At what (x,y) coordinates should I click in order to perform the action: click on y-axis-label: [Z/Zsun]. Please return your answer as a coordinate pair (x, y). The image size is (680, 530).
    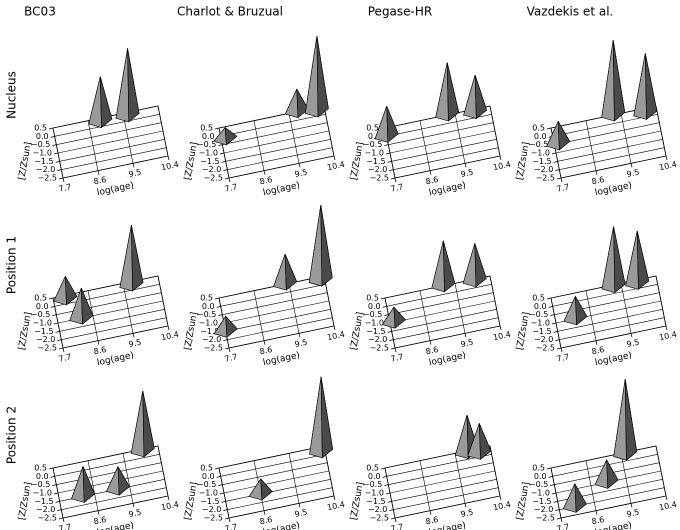
    Looking at the image, I should click on (25, 161).